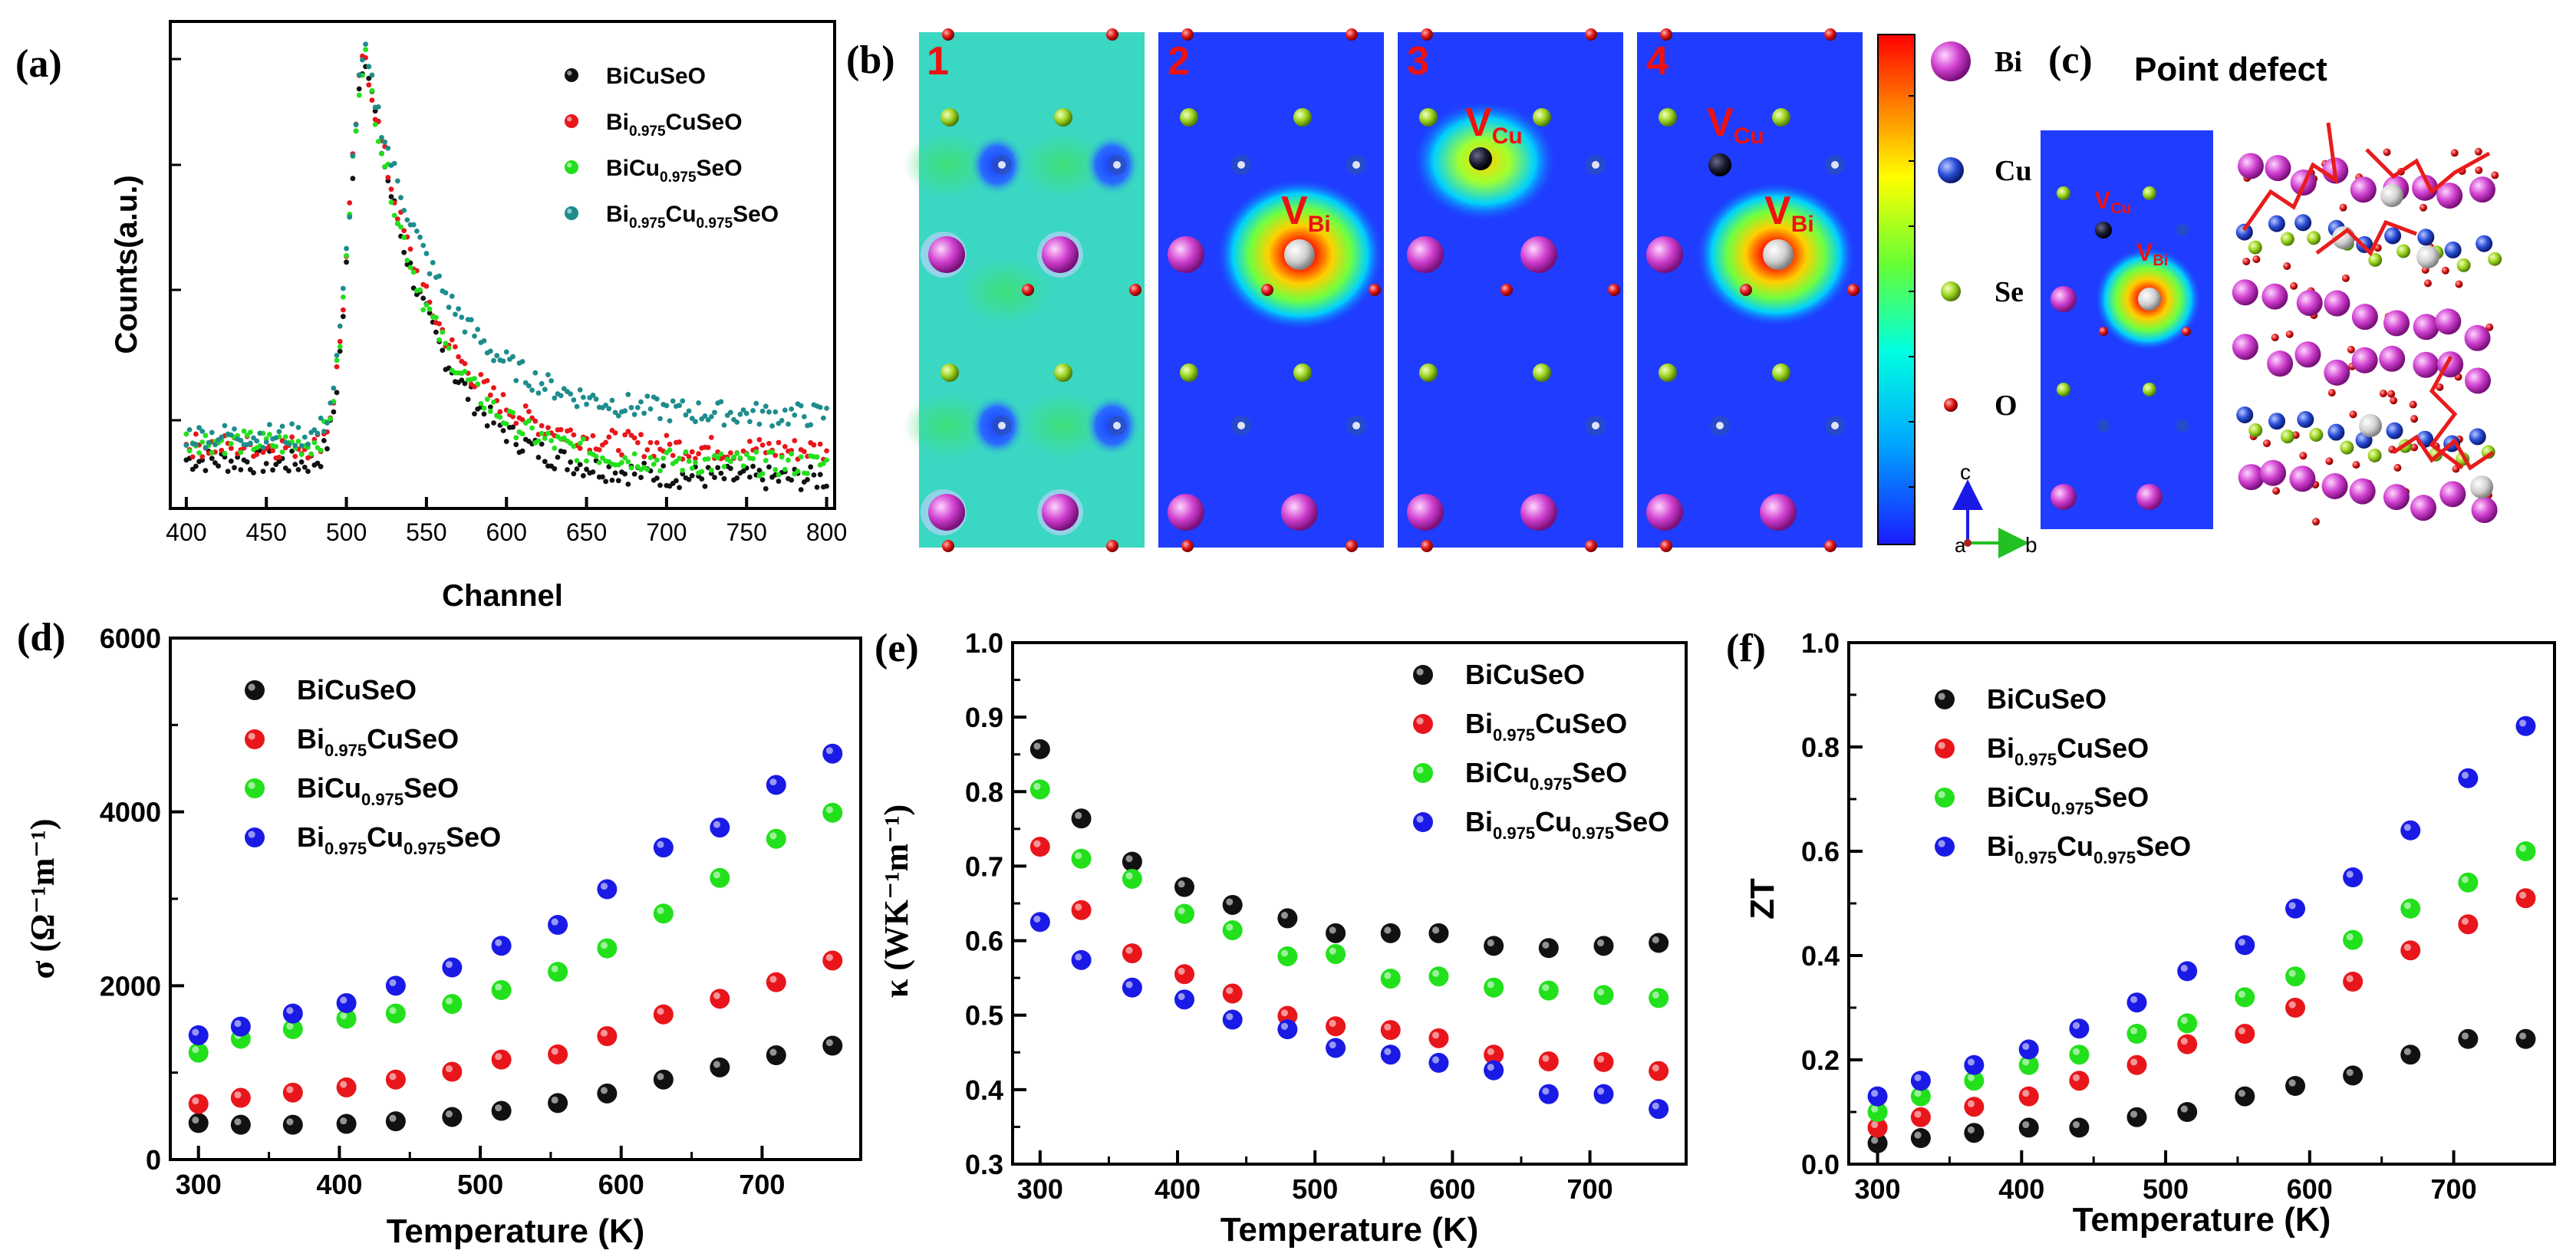 The width and height of the screenshot is (2576, 1260). Describe the element at coordinates (746, 532) in the screenshot. I see `x-tick-label: 750` at that location.